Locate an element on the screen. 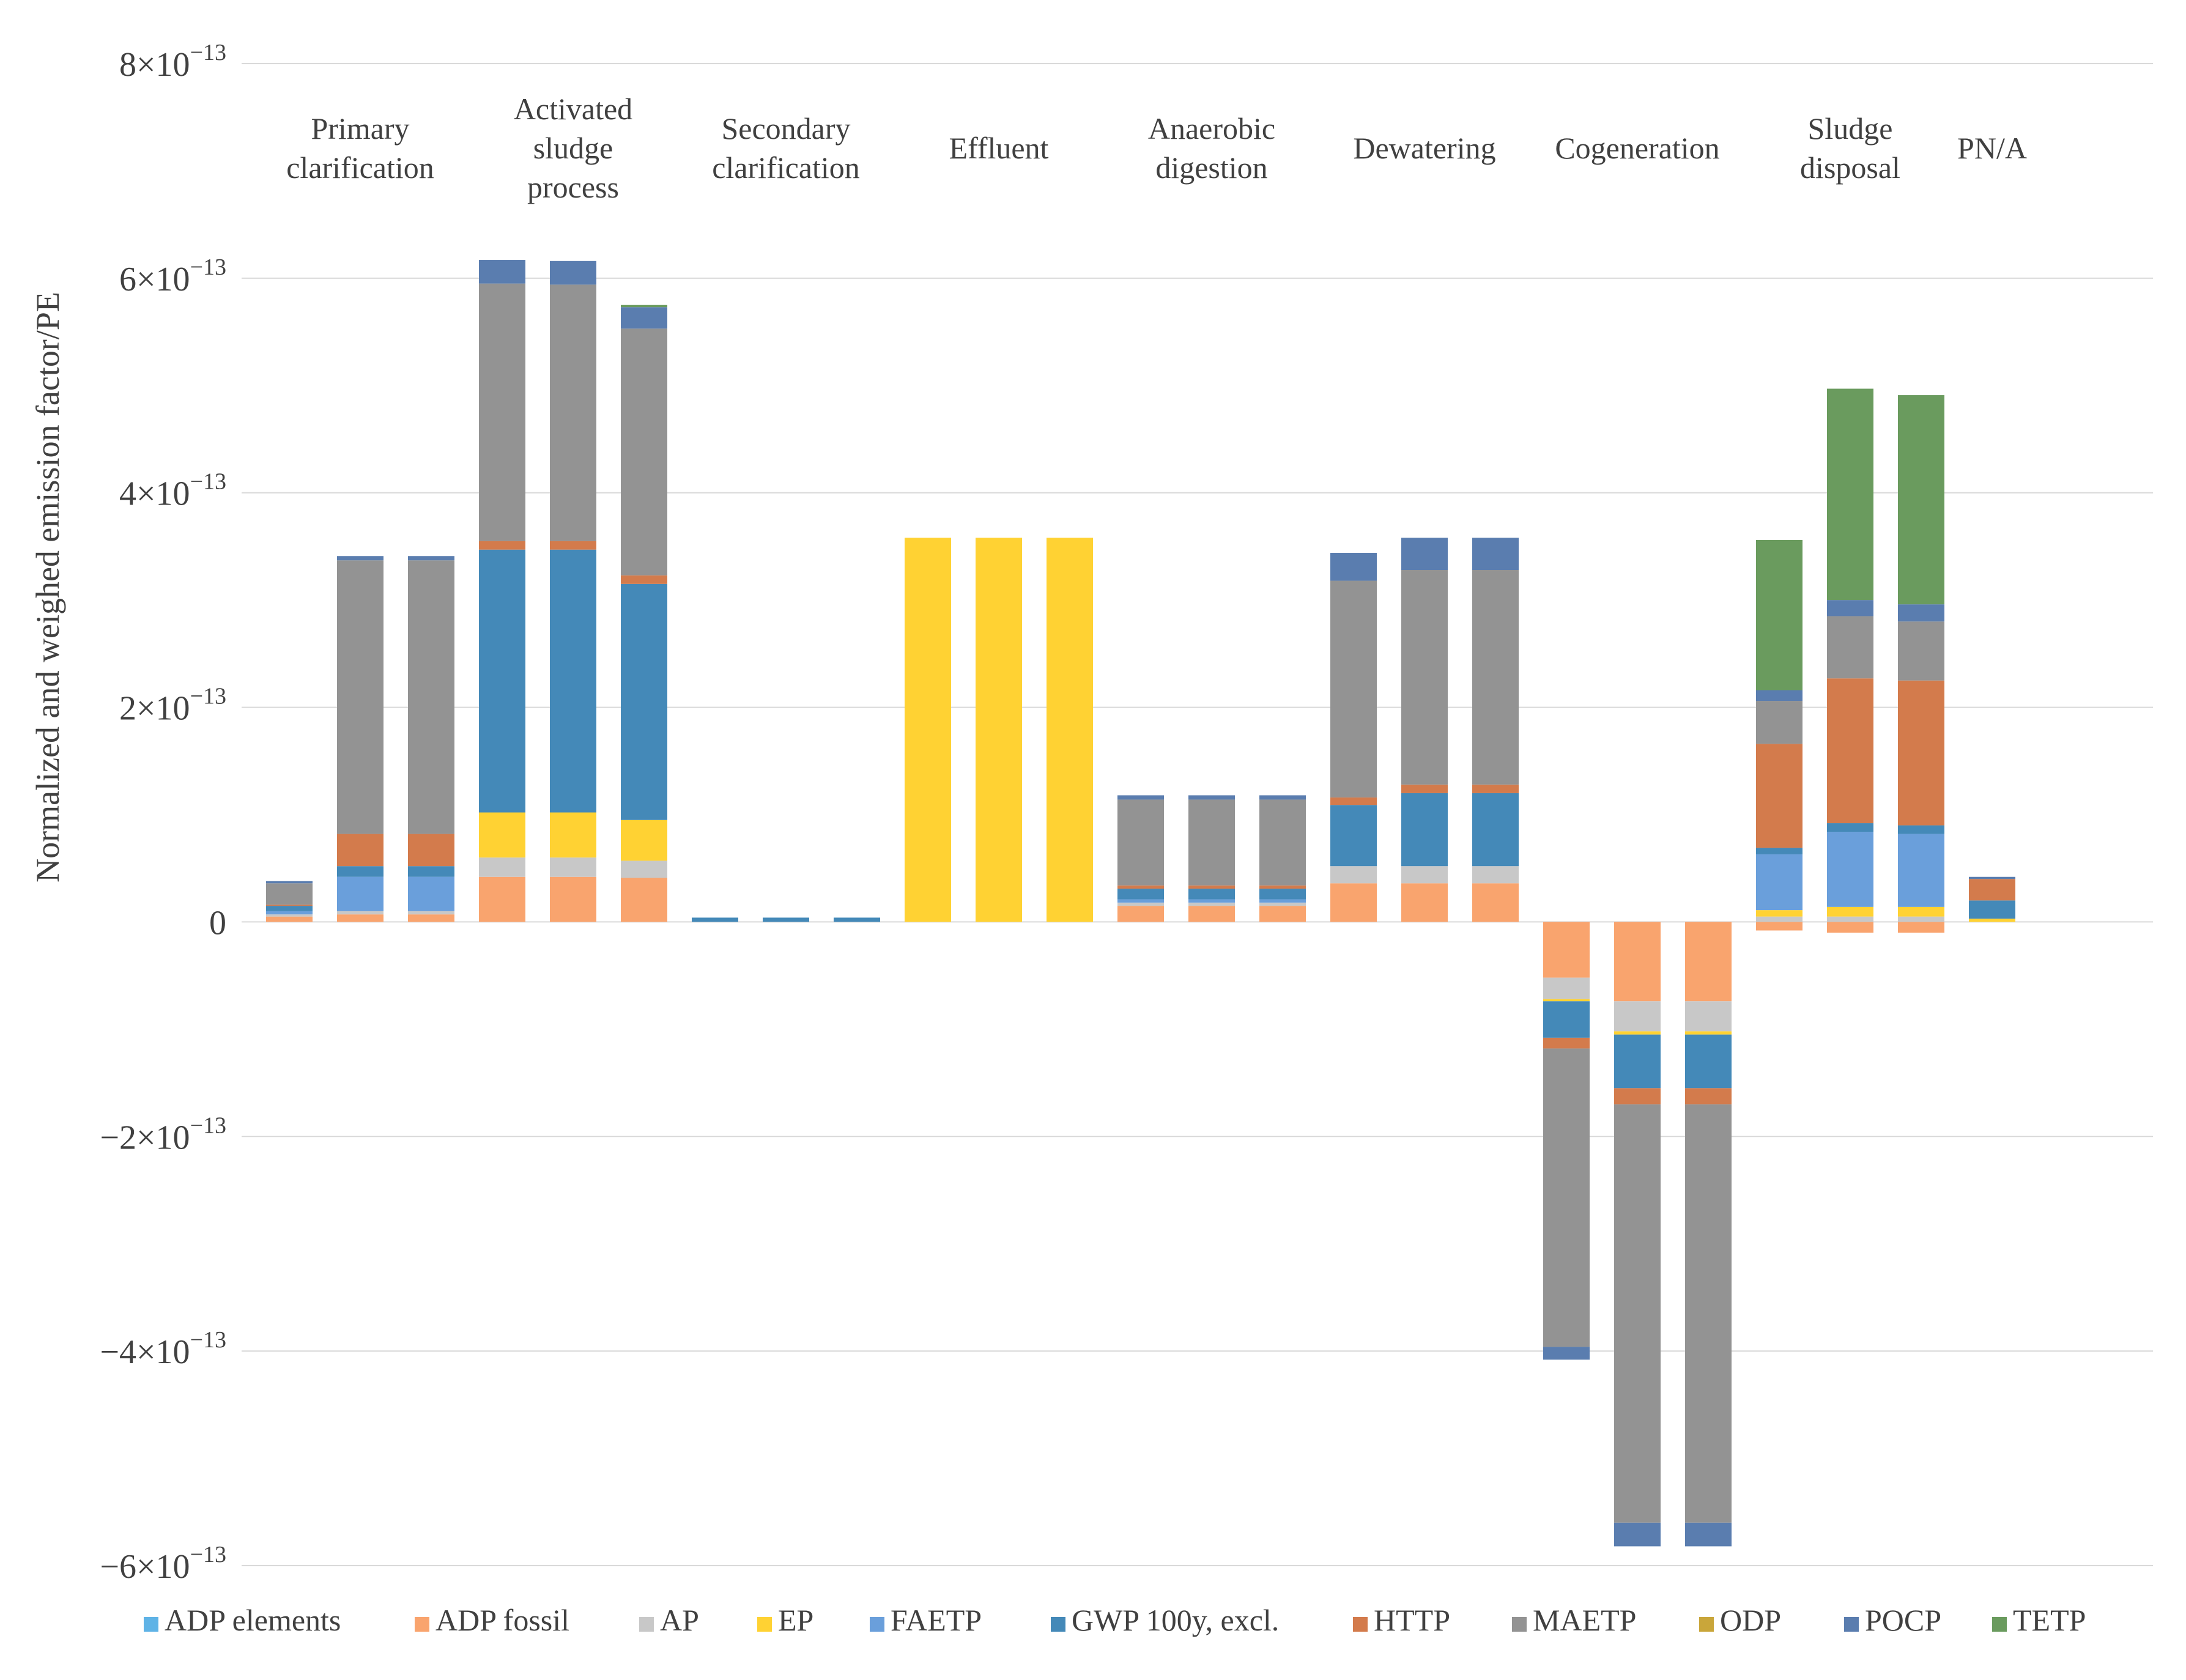 The width and height of the screenshot is (2186, 1680). legend-item: POCP is located at coordinates (1892, 1620).